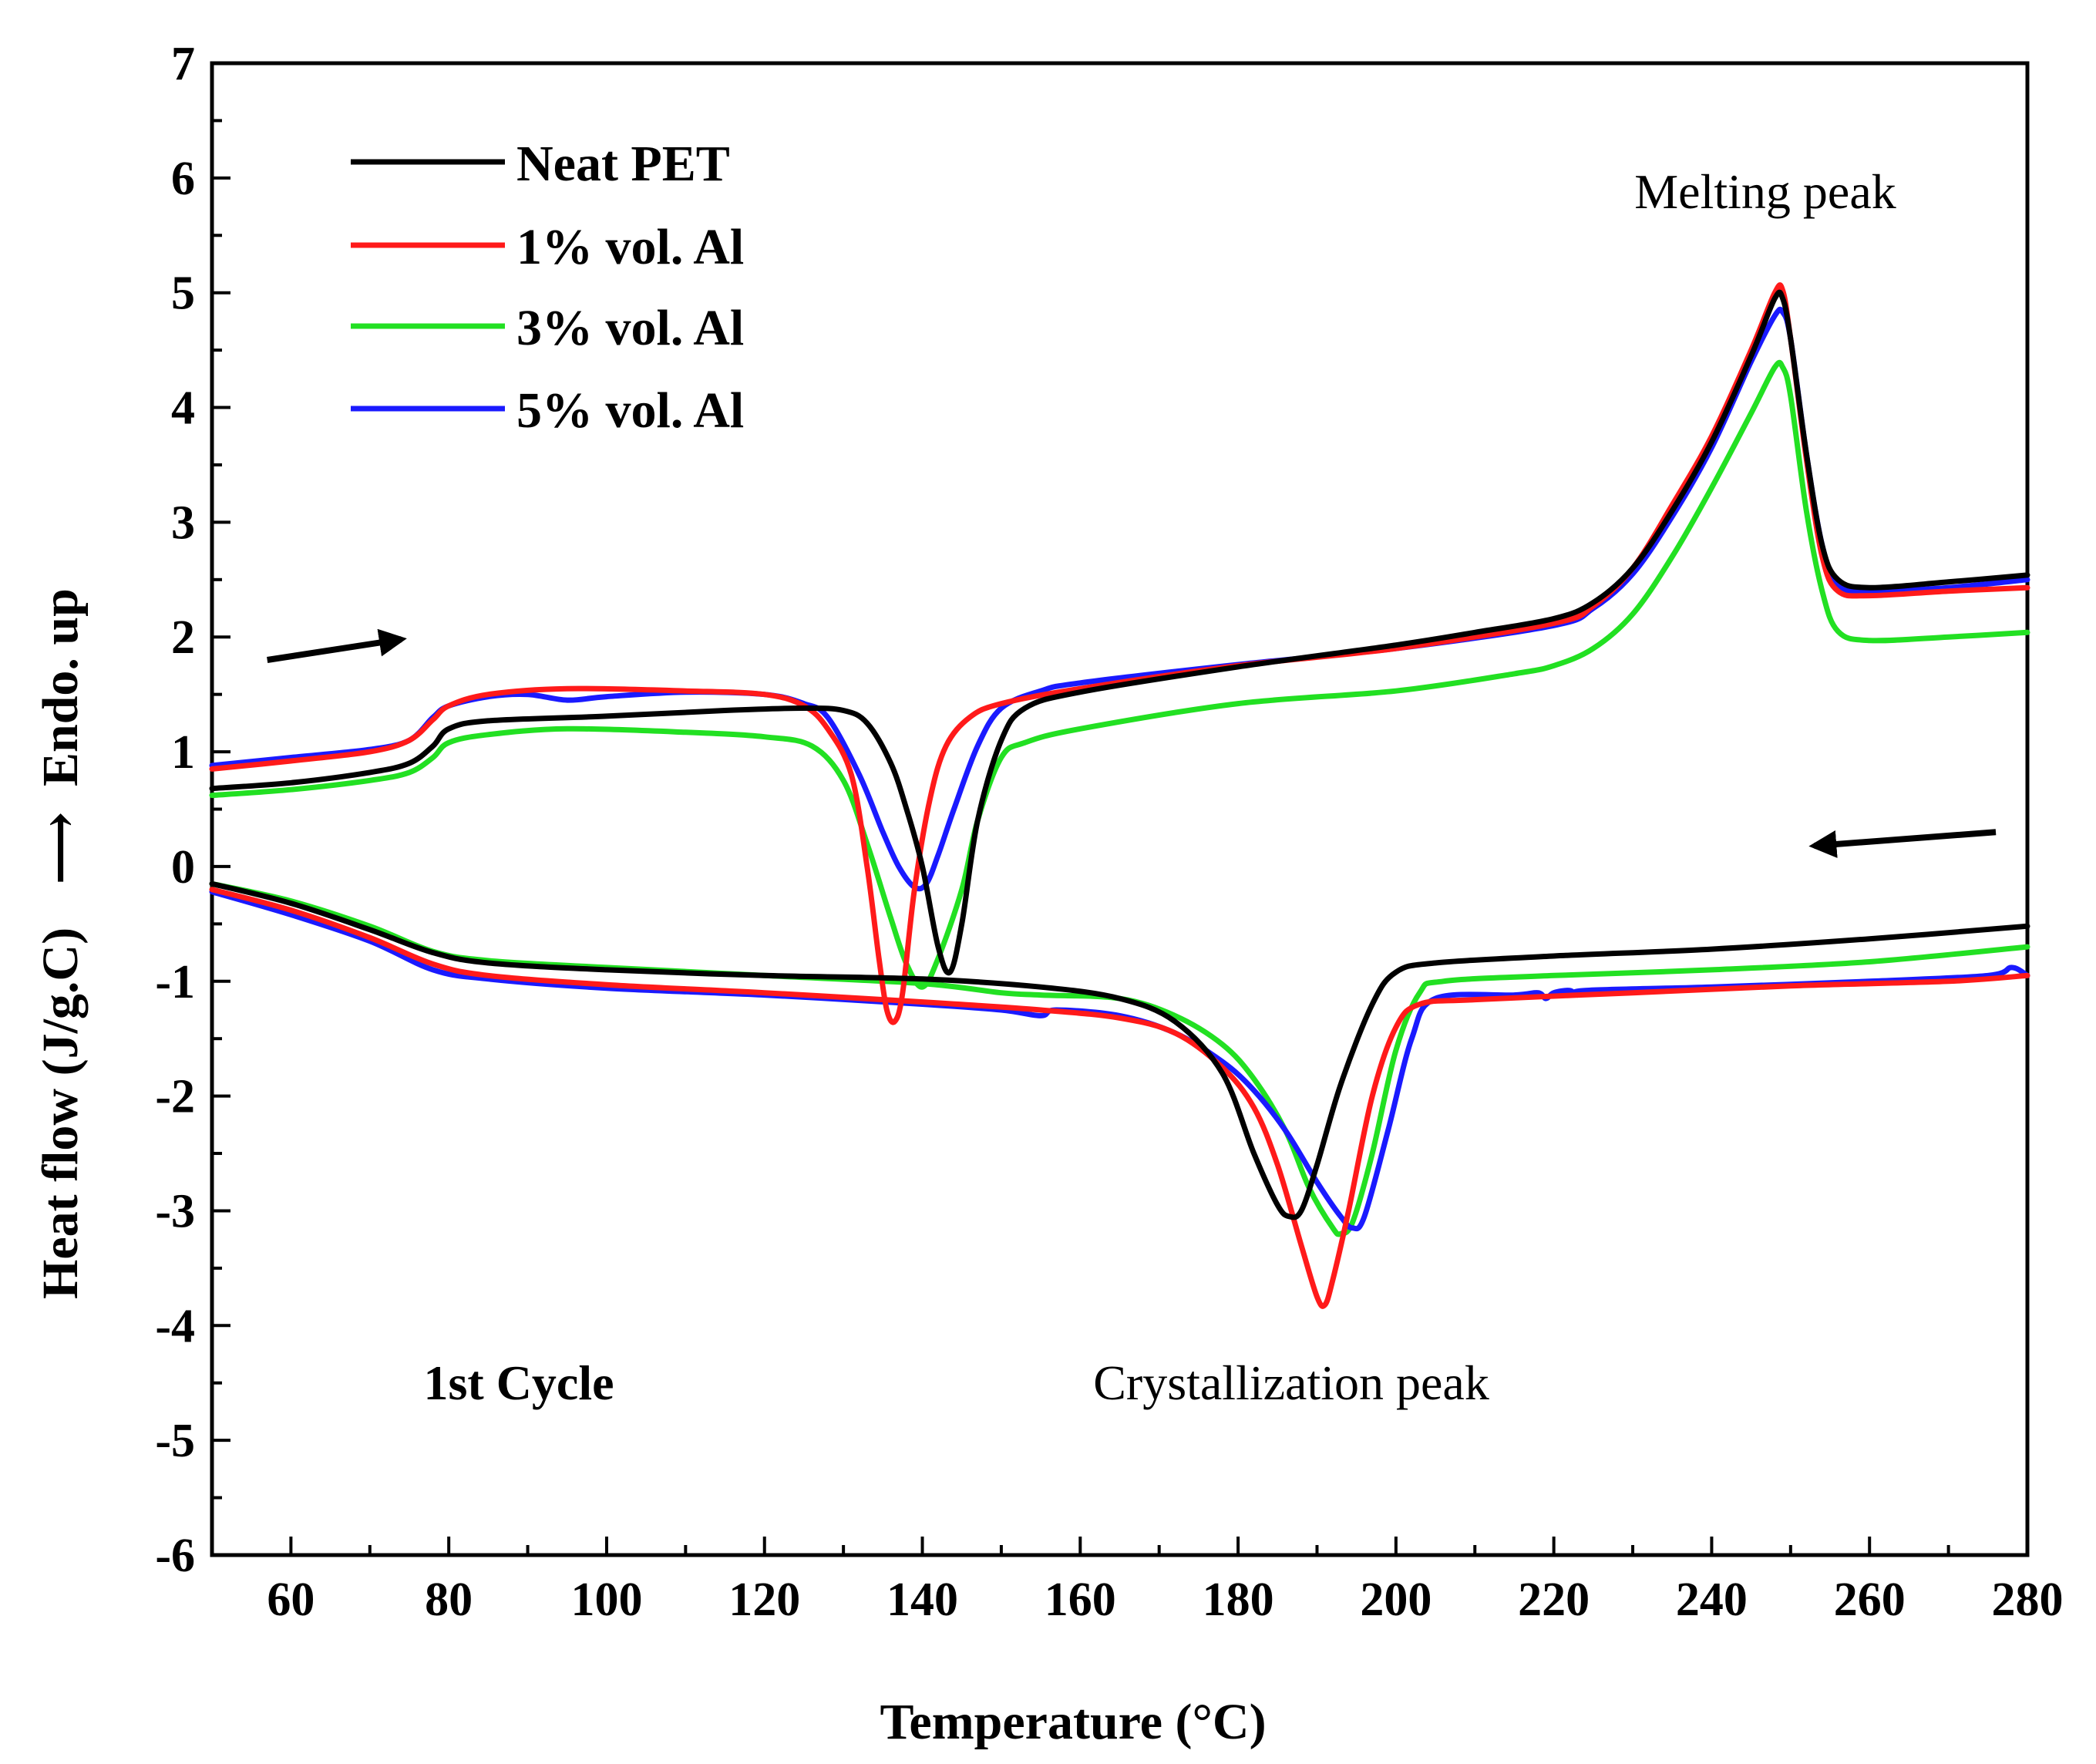  Describe the element at coordinates (764, 1600) in the screenshot. I see `x-tick-label: 120` at that location.